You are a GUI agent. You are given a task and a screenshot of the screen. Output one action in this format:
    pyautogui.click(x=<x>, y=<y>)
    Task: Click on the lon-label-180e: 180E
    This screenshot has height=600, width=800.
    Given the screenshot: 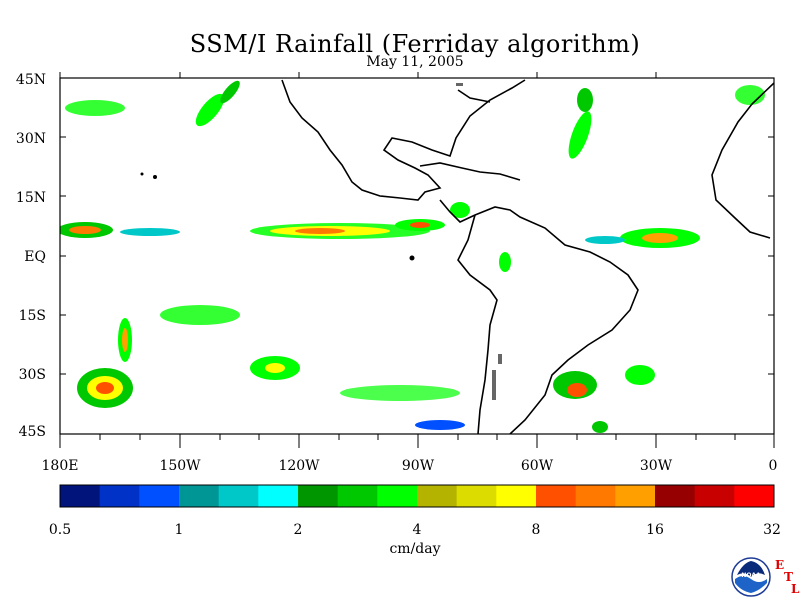 What is the action you would take?
    pyautogui.click(x=60, y=466)
    